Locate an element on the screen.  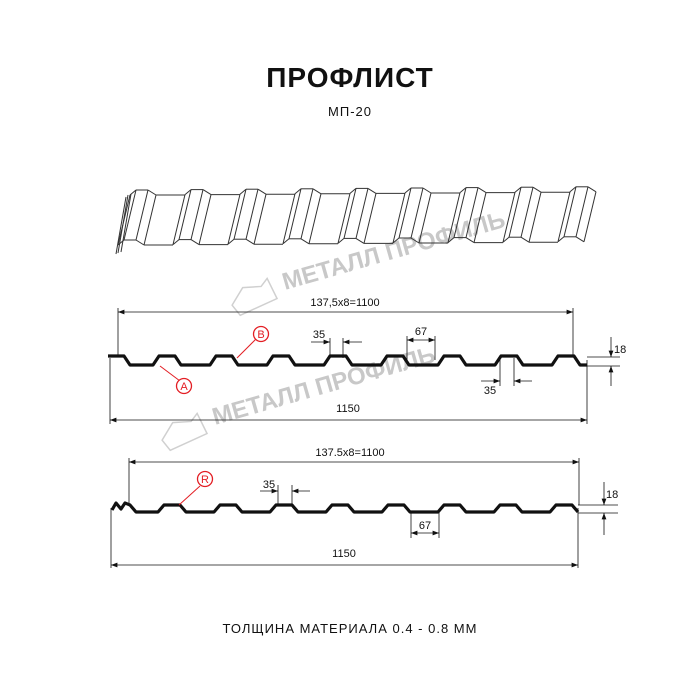
profile-2-labels: 137.5x8=1100 1150 35 67 18 is located at coordinates (440, 503).